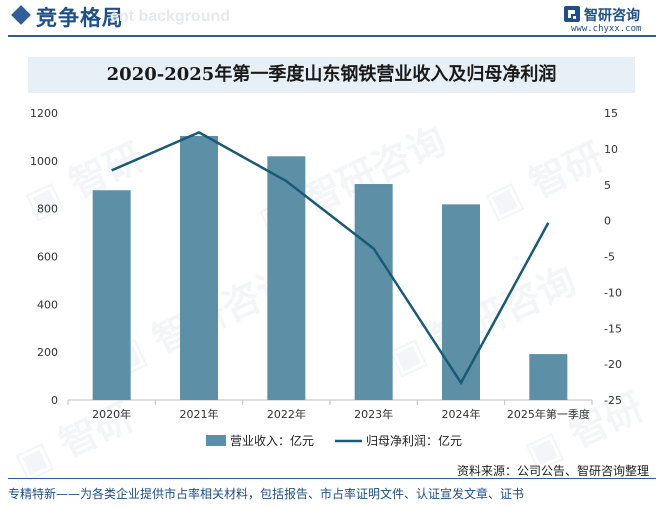 This screenshot has width=663, height=506. I want to click on y-right-tick-label: -15, so click(613, 328).